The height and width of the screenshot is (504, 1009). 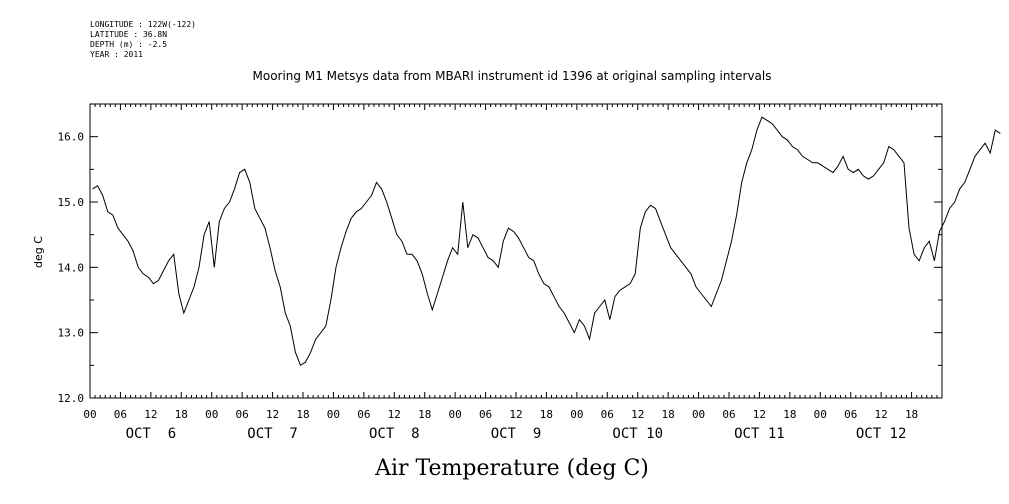 What do you see at coordinates (116, 54) in the screenshot?
I see `year-label: YEAR : 2011` at bounding box center [116, 54].